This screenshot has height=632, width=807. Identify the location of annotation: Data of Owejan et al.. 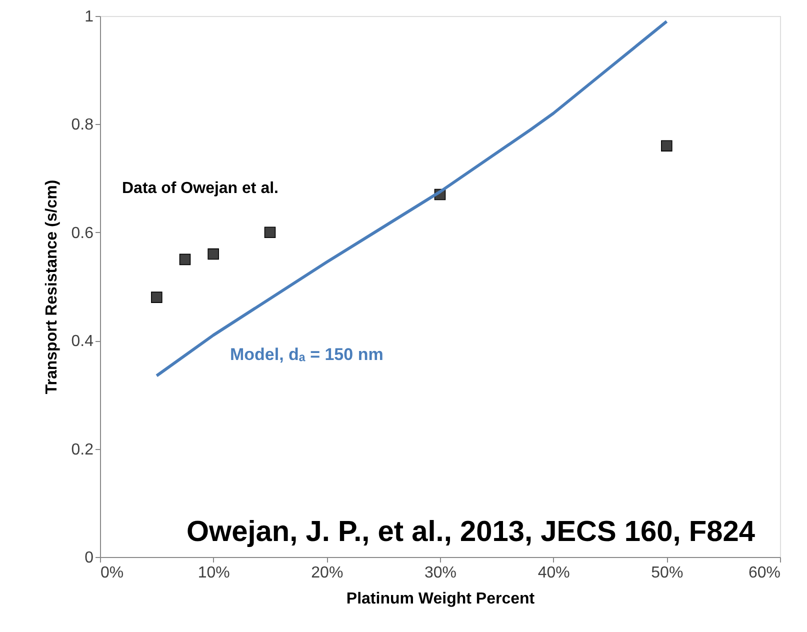
(200, 188).